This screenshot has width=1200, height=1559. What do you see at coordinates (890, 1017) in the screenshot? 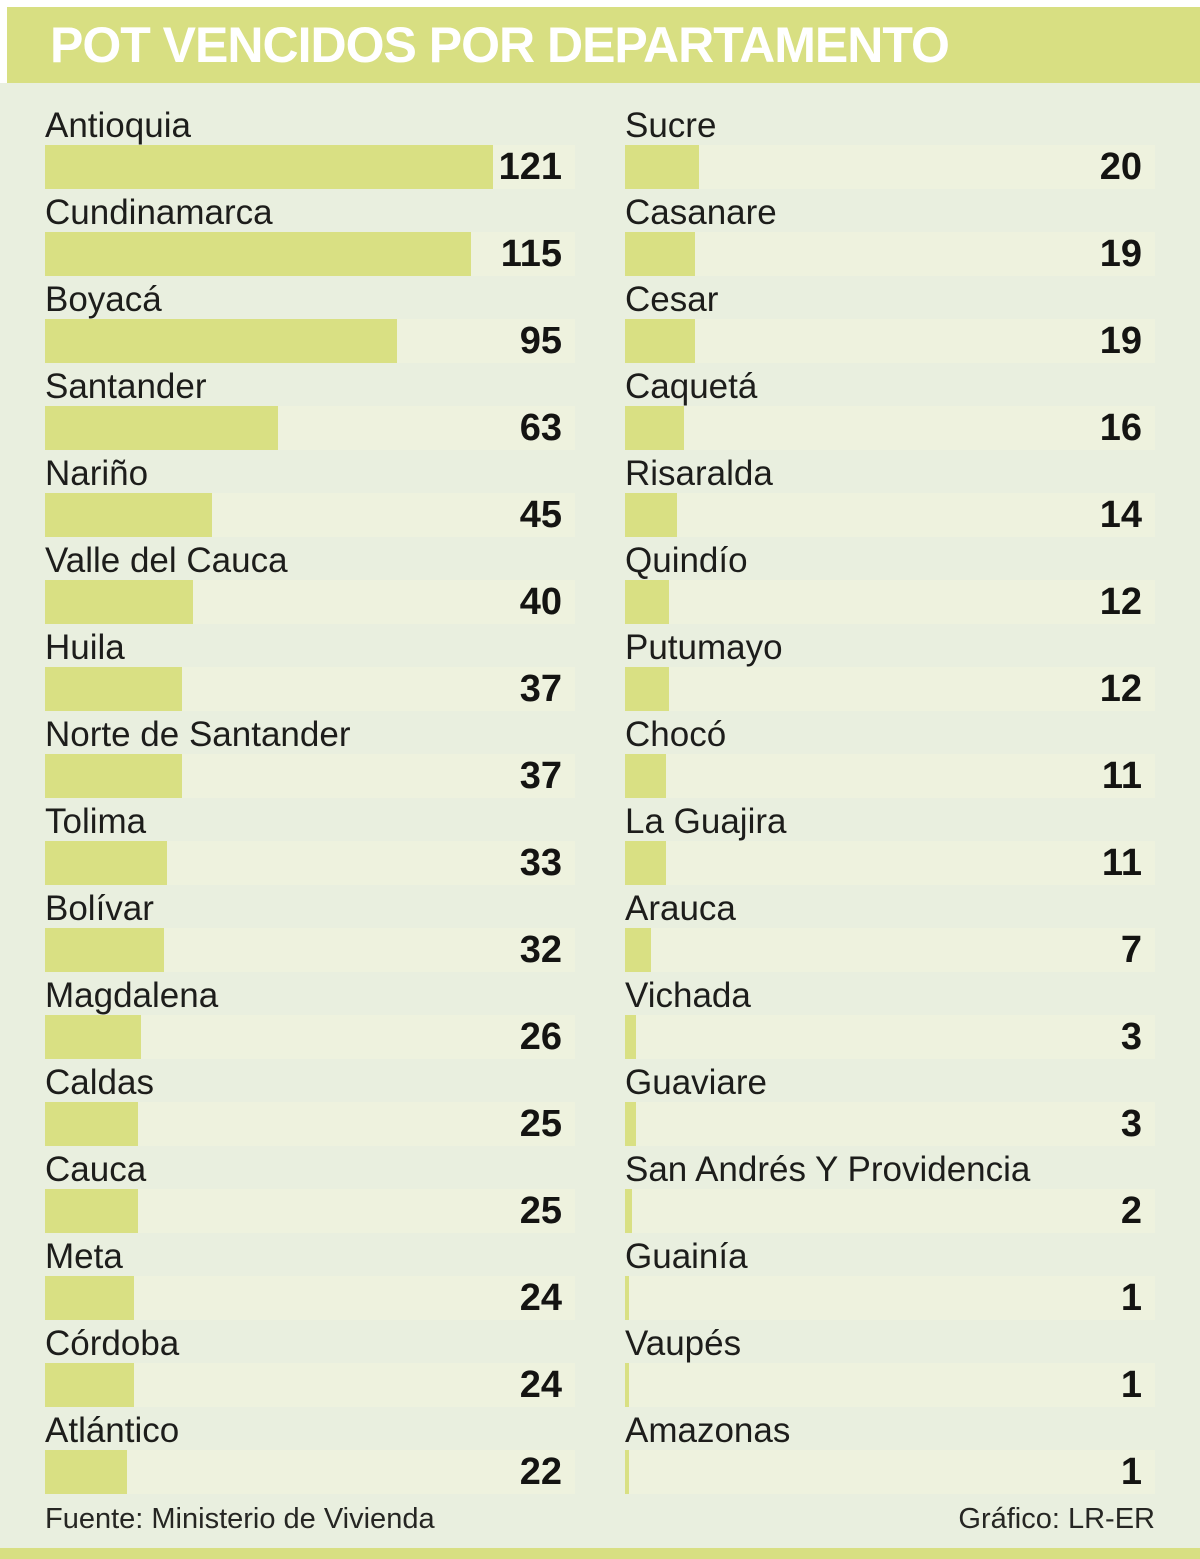
I see `bar-row: Vichada 3` at bounding box center [890, 1017].